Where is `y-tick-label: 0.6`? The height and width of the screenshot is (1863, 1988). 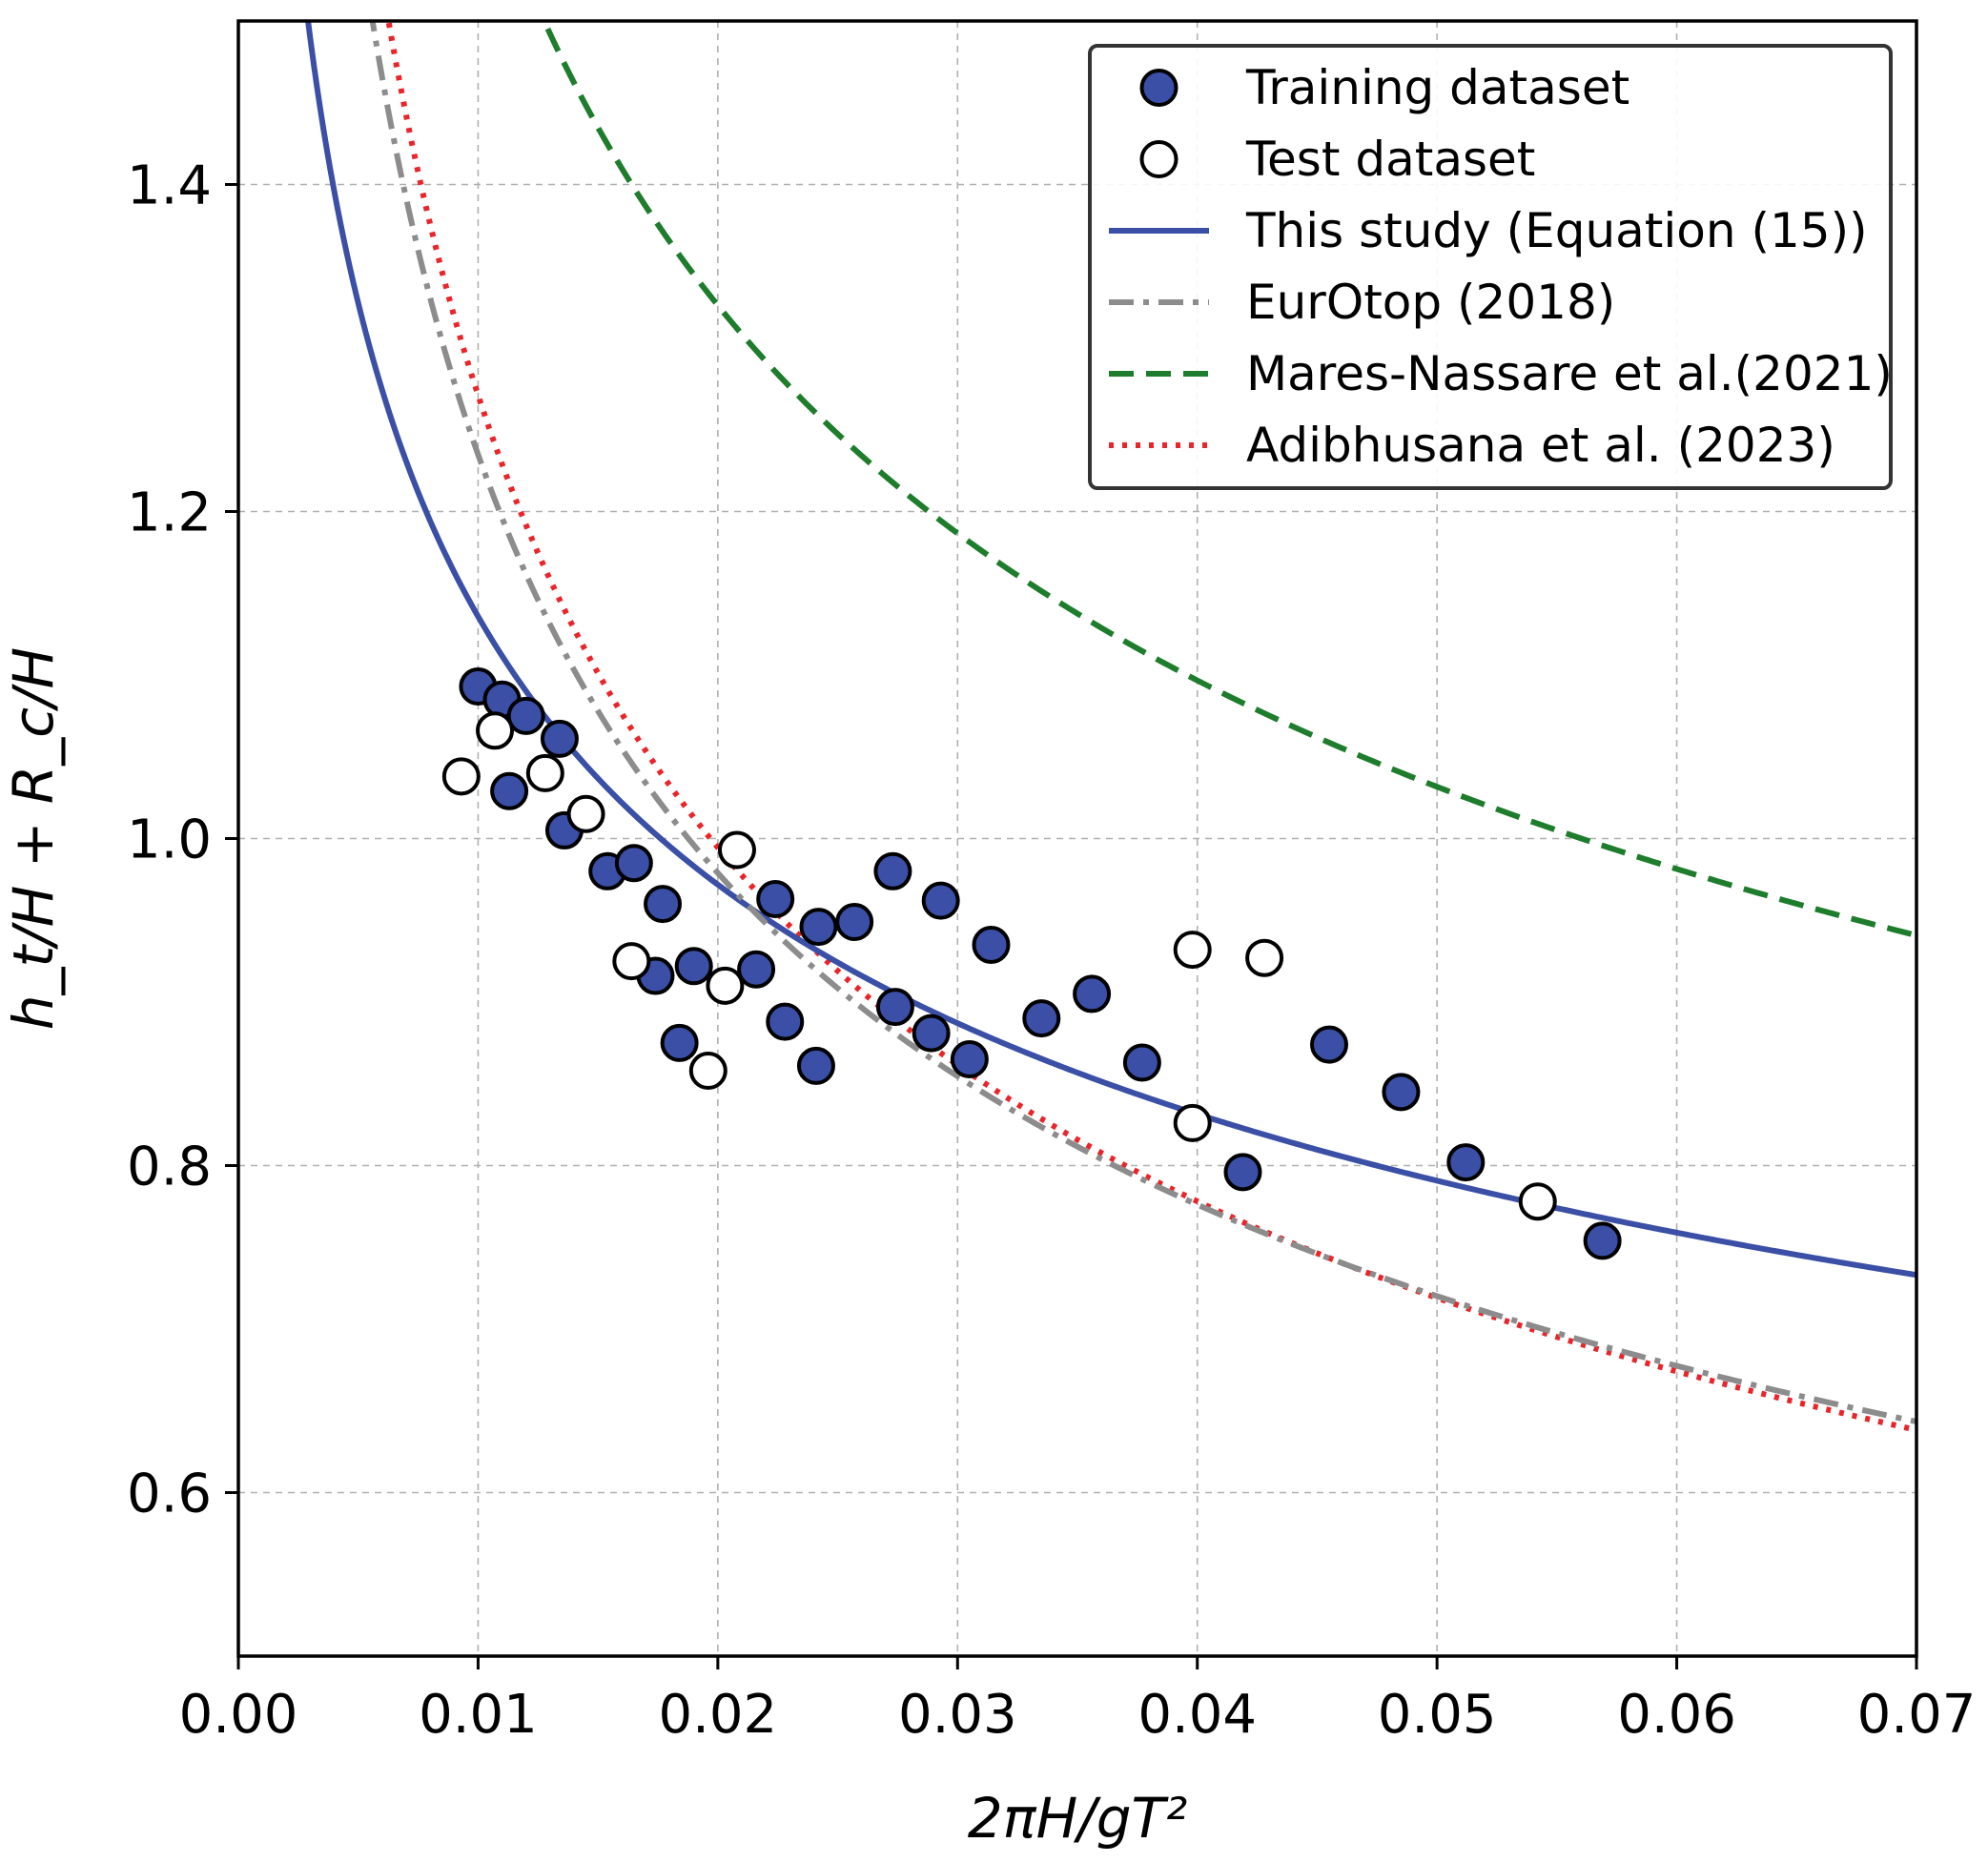
y-tick-label: 0.6 is located at coordinates (169, 1494).